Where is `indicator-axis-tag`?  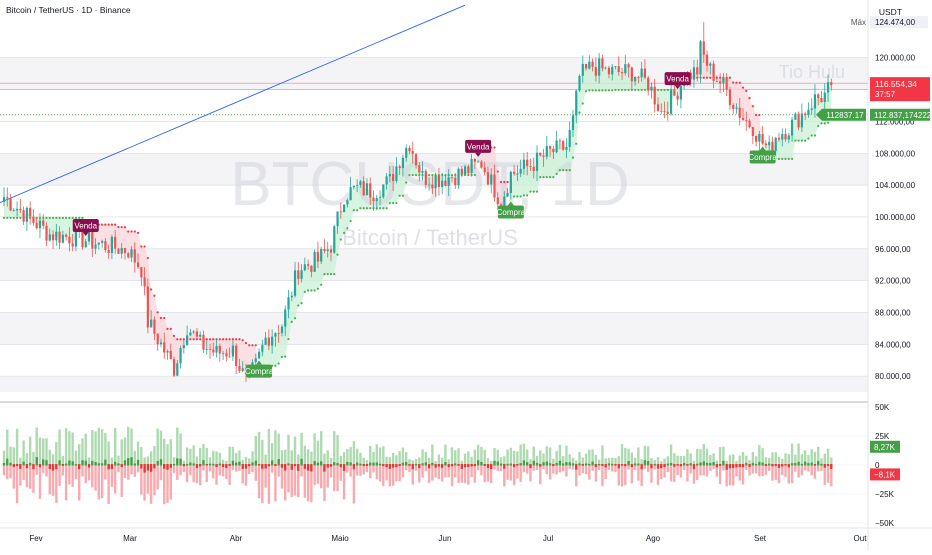 indicator-axis-tag is located at coordinates (900, 114).